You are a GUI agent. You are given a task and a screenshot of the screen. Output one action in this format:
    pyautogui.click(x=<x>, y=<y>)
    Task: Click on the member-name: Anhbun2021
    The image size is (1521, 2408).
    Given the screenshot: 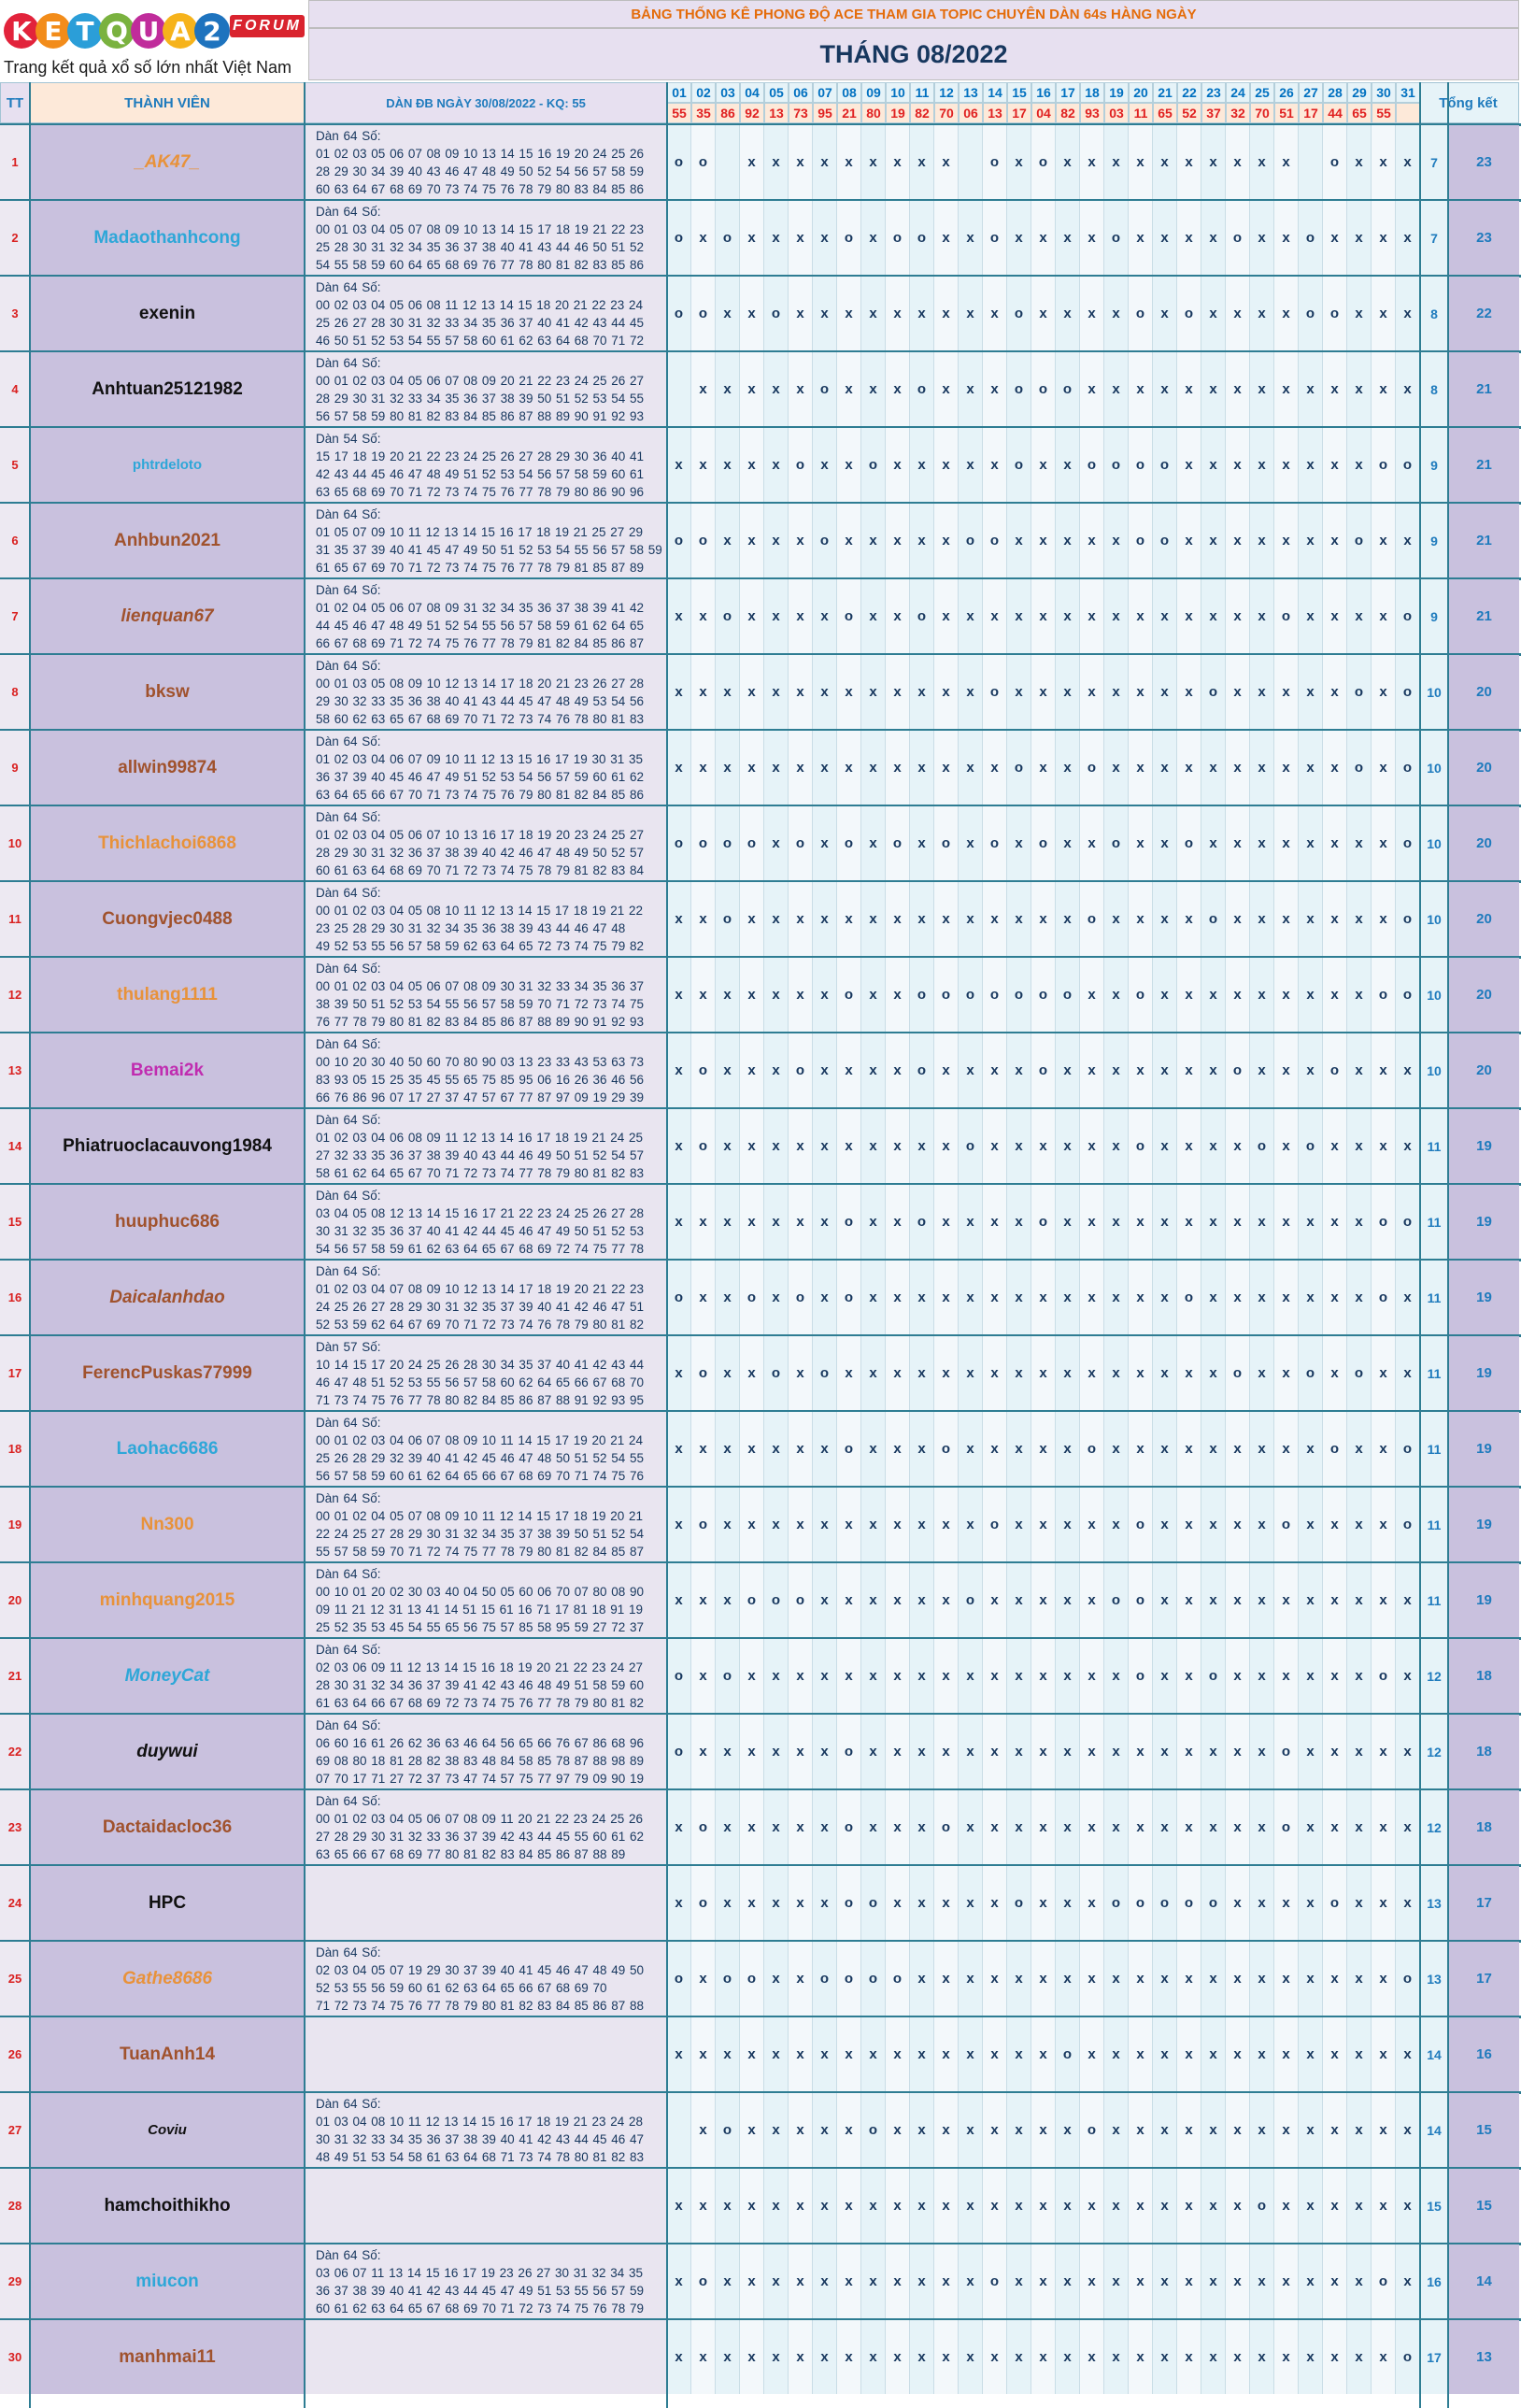 What is the action you would take?
    pyautogui.click(x=167, y=540)
    